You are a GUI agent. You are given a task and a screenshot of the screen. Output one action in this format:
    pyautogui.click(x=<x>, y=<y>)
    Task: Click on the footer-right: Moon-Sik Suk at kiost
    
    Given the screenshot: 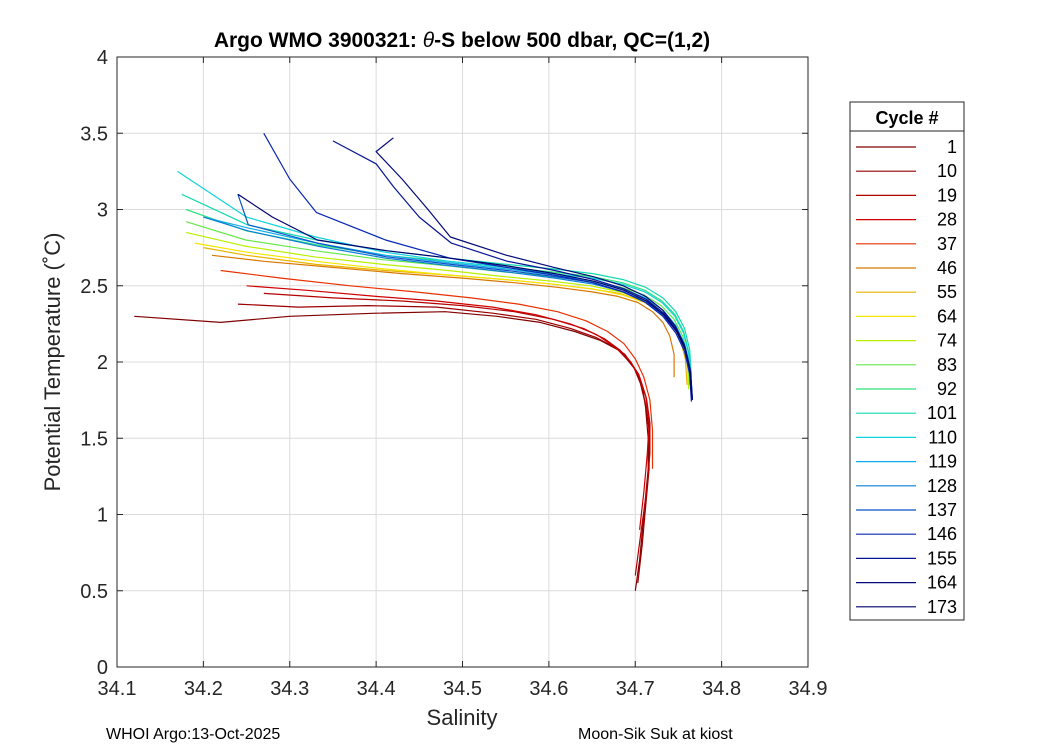 What is the action you would take?
    pyautogui.click(x=655, y=734)
    